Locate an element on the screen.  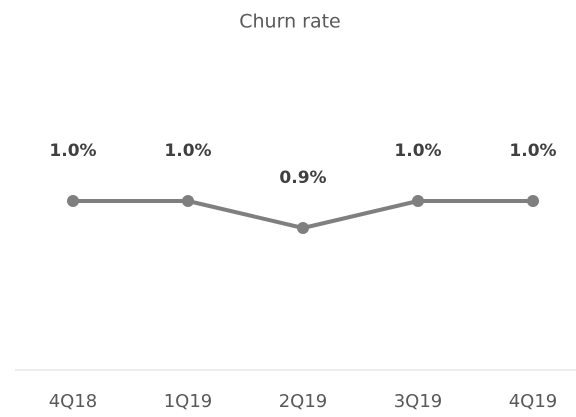
x-tick-label: 4Q19 is located at coordinates (533, 401).